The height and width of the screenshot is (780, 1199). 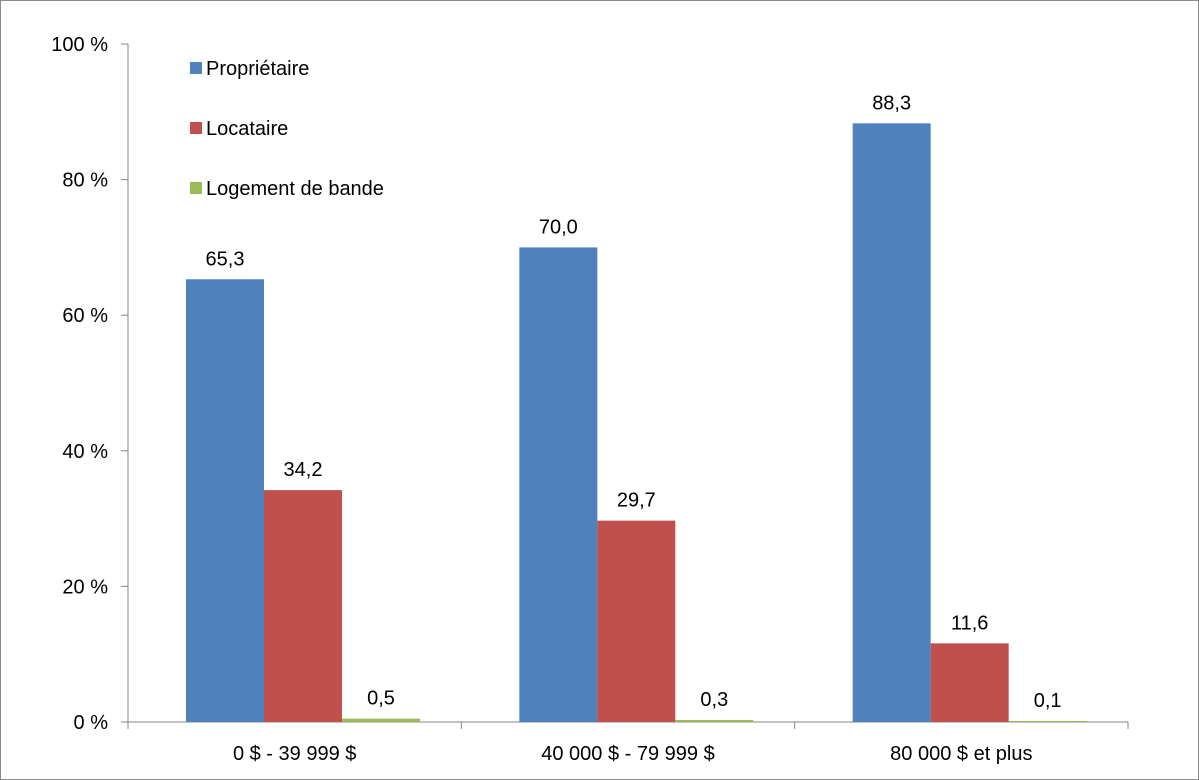 I want to click on x-tick-label: 80 000 $ et plus, so click(x=961, y=754).